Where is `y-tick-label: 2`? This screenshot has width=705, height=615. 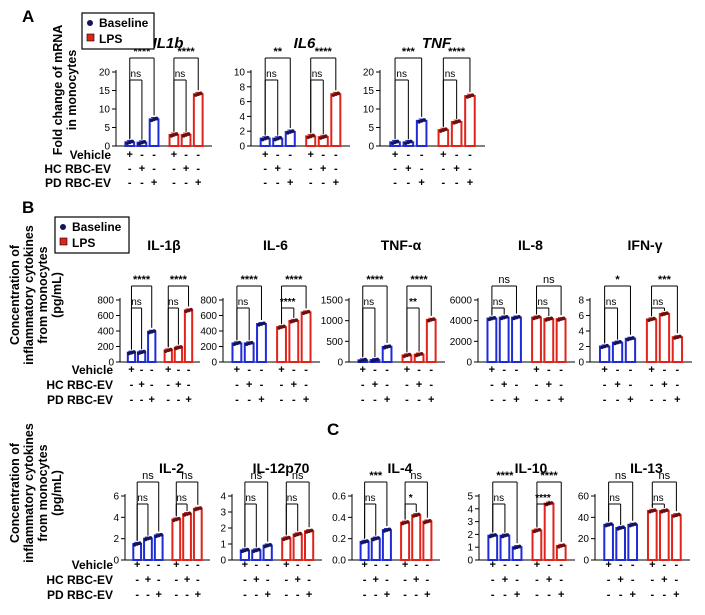
y-tick-label: 2 is located at coordinates (242, 132).